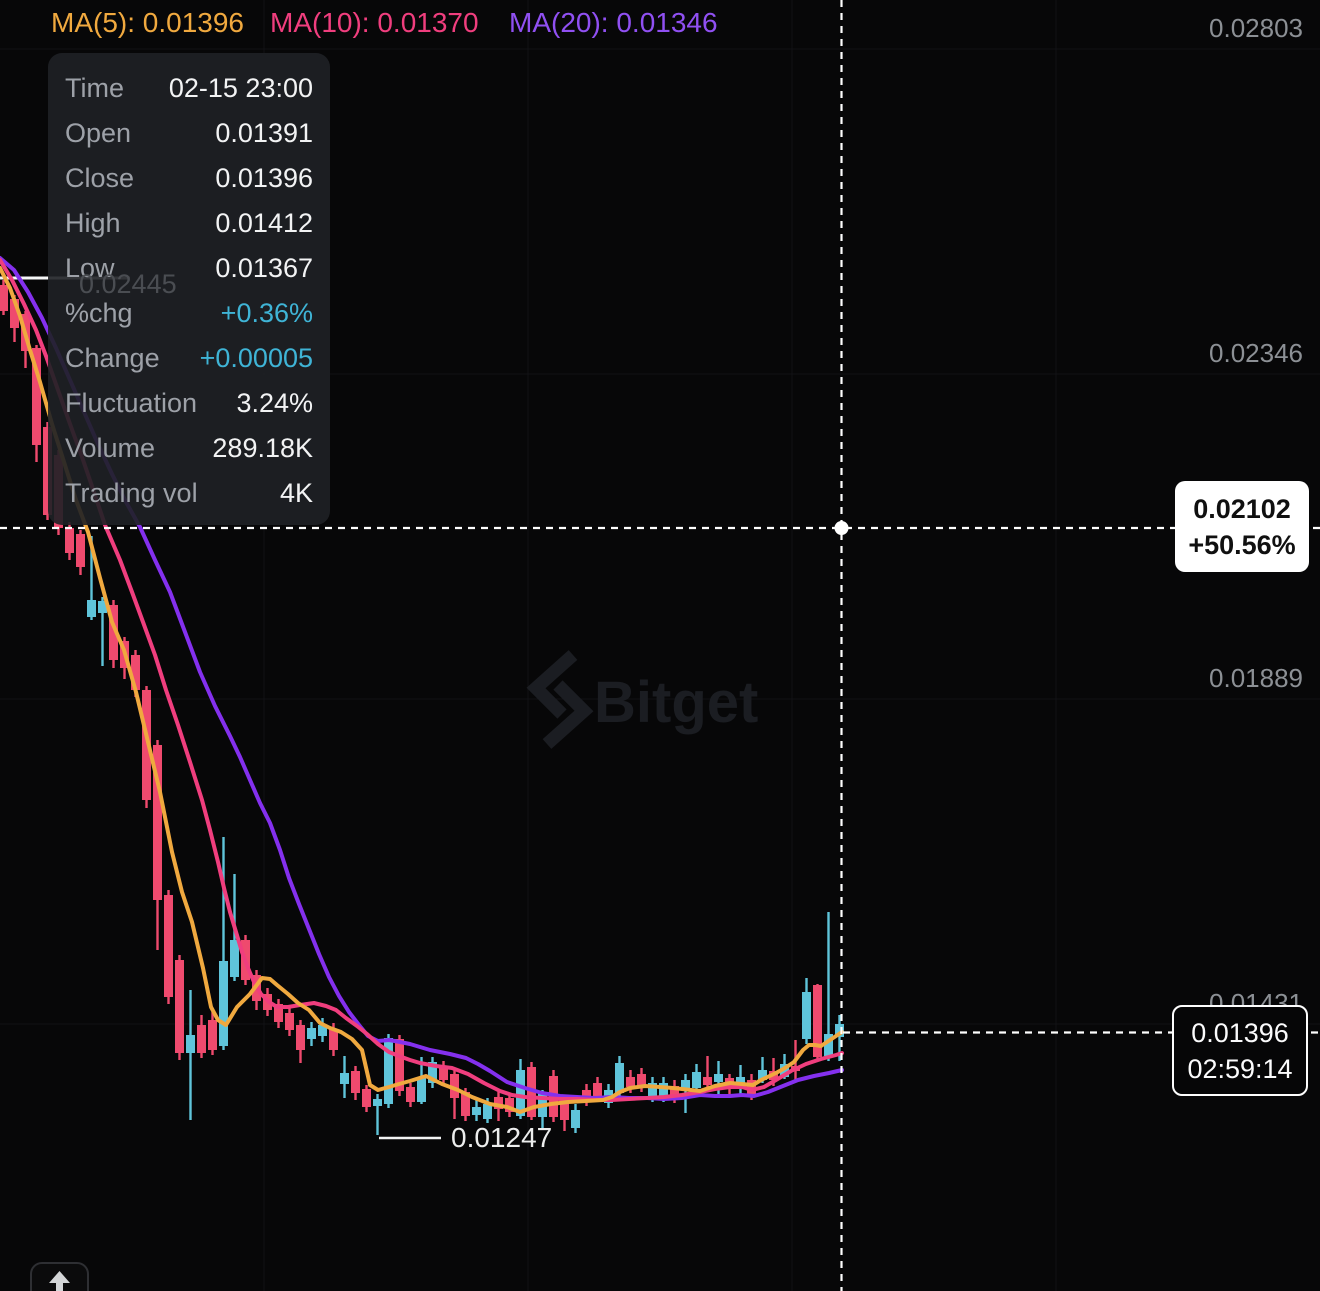 The width and height of the screenshot is (1320, 1291). I want to click on svg-text: 0.01247, so click(501, 1137).